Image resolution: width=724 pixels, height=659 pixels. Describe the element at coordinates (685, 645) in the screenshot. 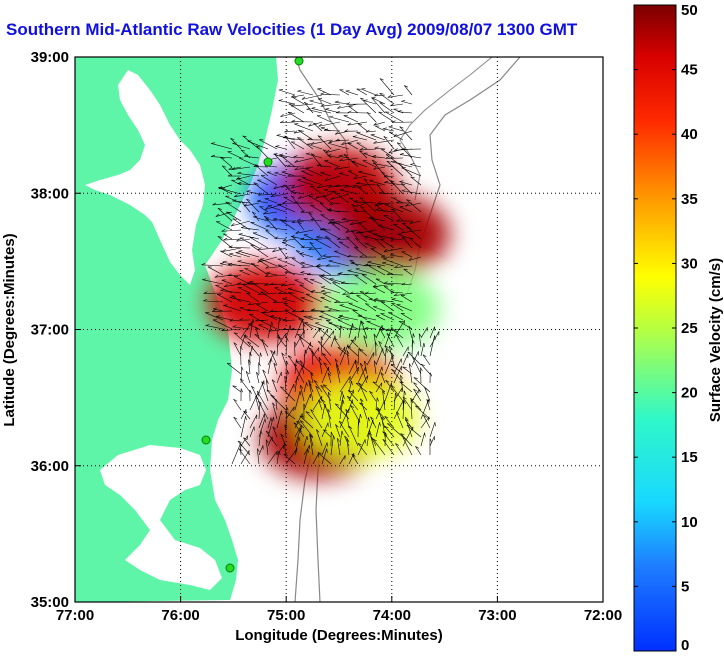

I see `colorbar-tick-label: 0` at that location.